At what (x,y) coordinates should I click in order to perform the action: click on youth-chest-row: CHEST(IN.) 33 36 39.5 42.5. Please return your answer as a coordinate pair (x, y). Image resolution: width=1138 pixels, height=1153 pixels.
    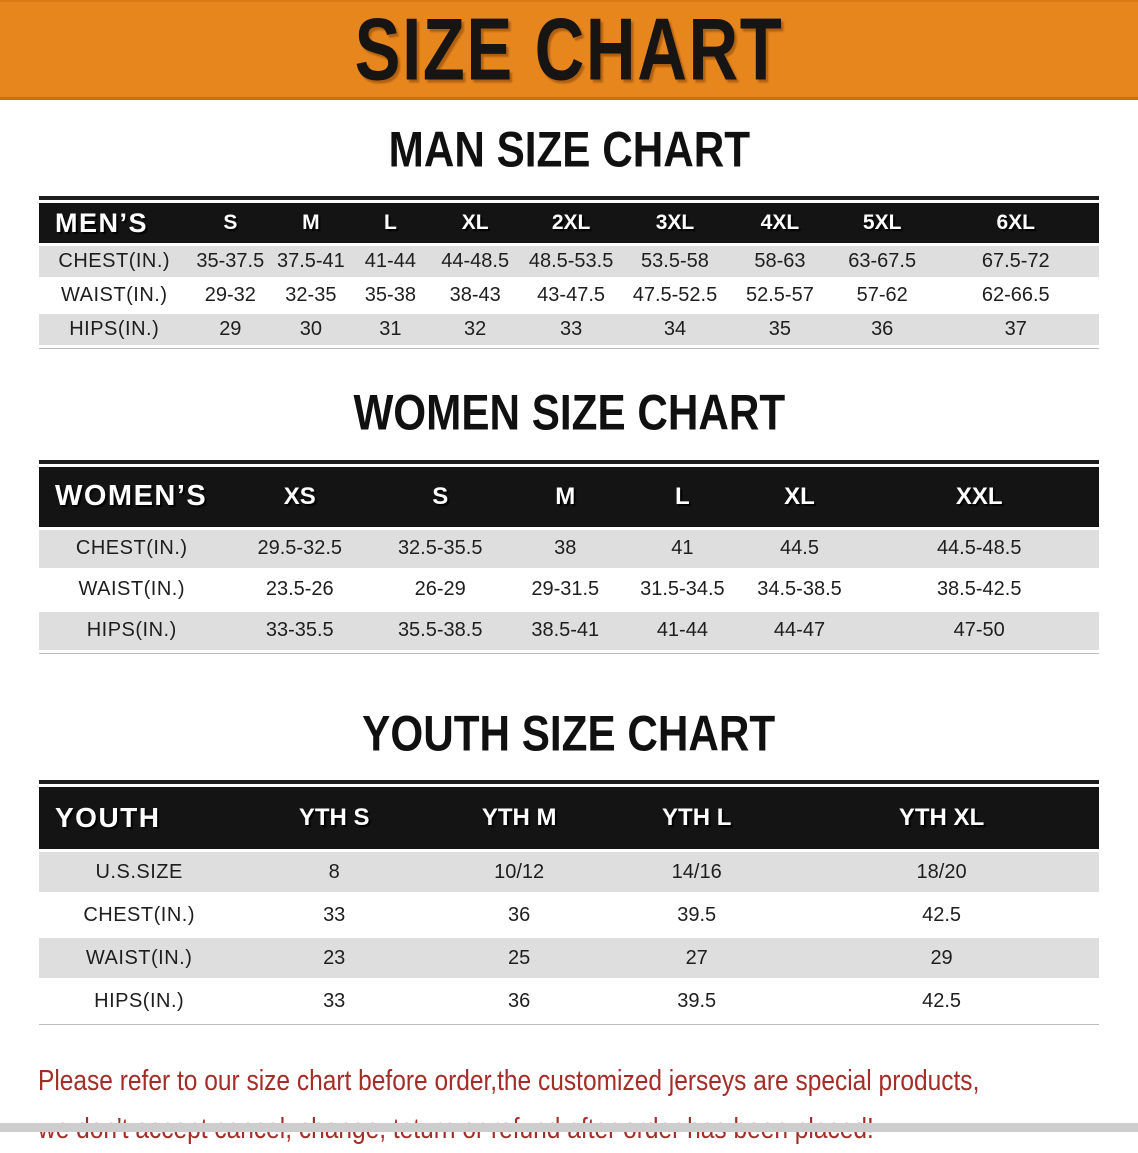
    Looking at the image, I should click on (569, 915).